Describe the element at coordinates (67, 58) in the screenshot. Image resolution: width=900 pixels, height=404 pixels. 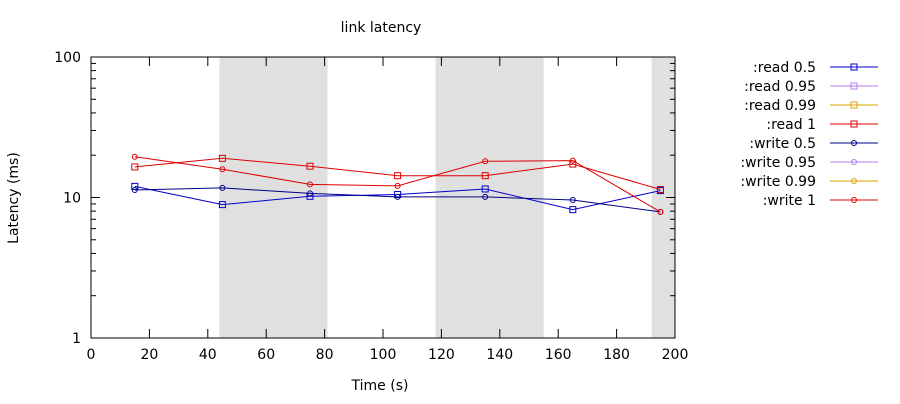
I see `y-tick-label: 100` at that location.